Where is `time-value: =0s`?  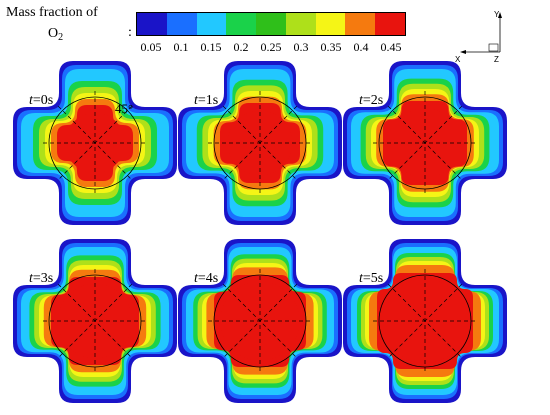
time-value: =0s is located at coordinates (43, 100).